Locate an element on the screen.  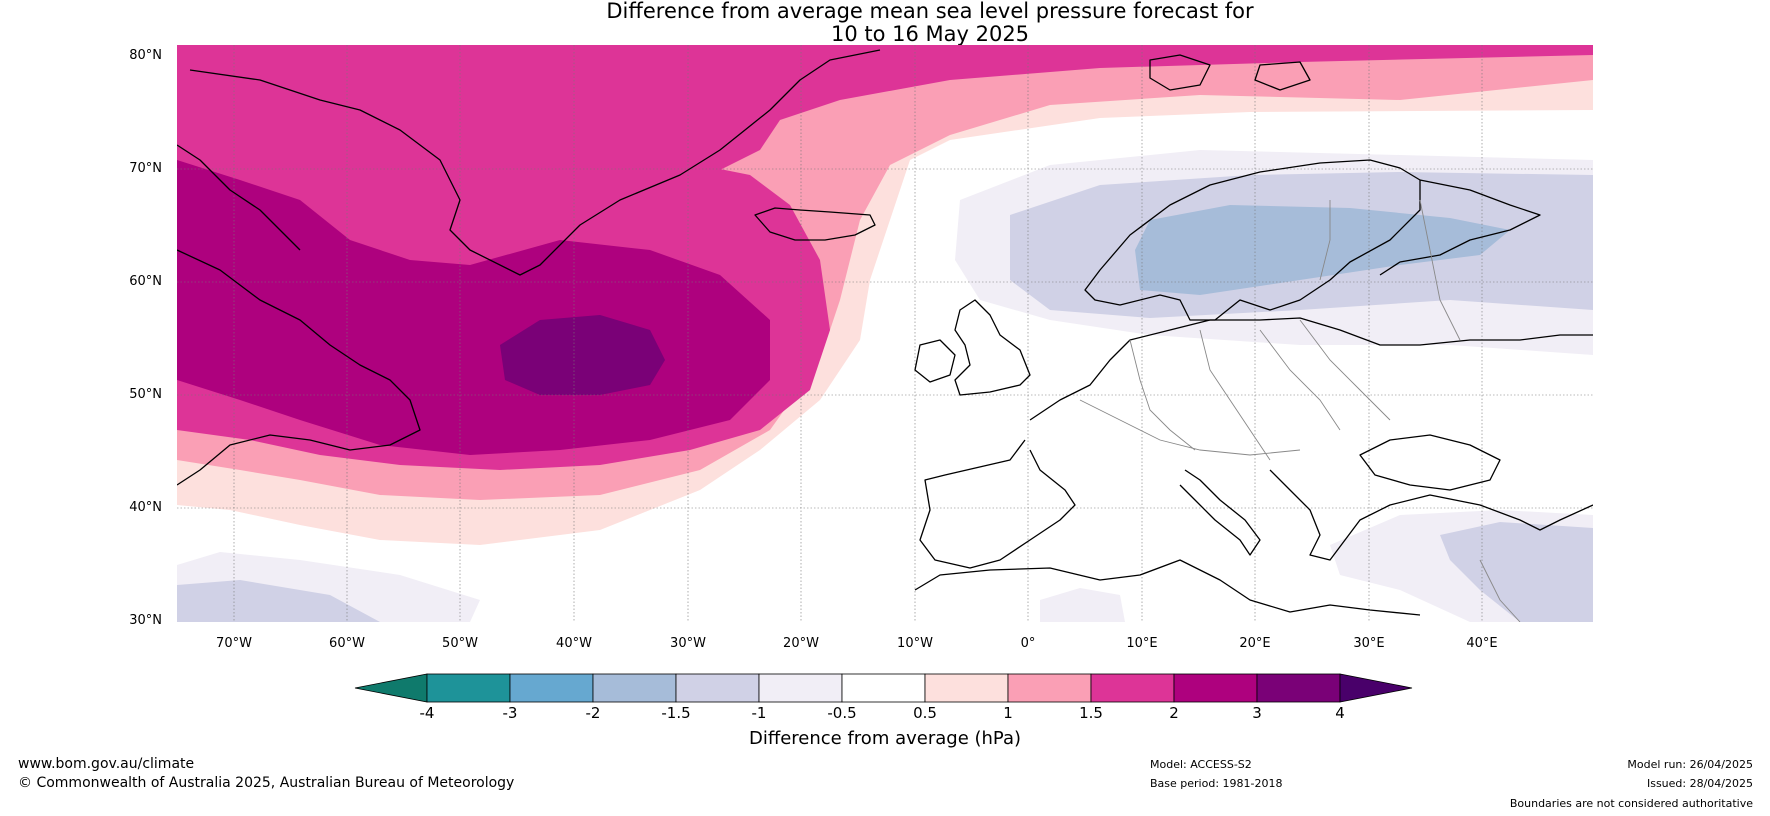
lon-label-0: 0° is located at coordinates (1028, 643).